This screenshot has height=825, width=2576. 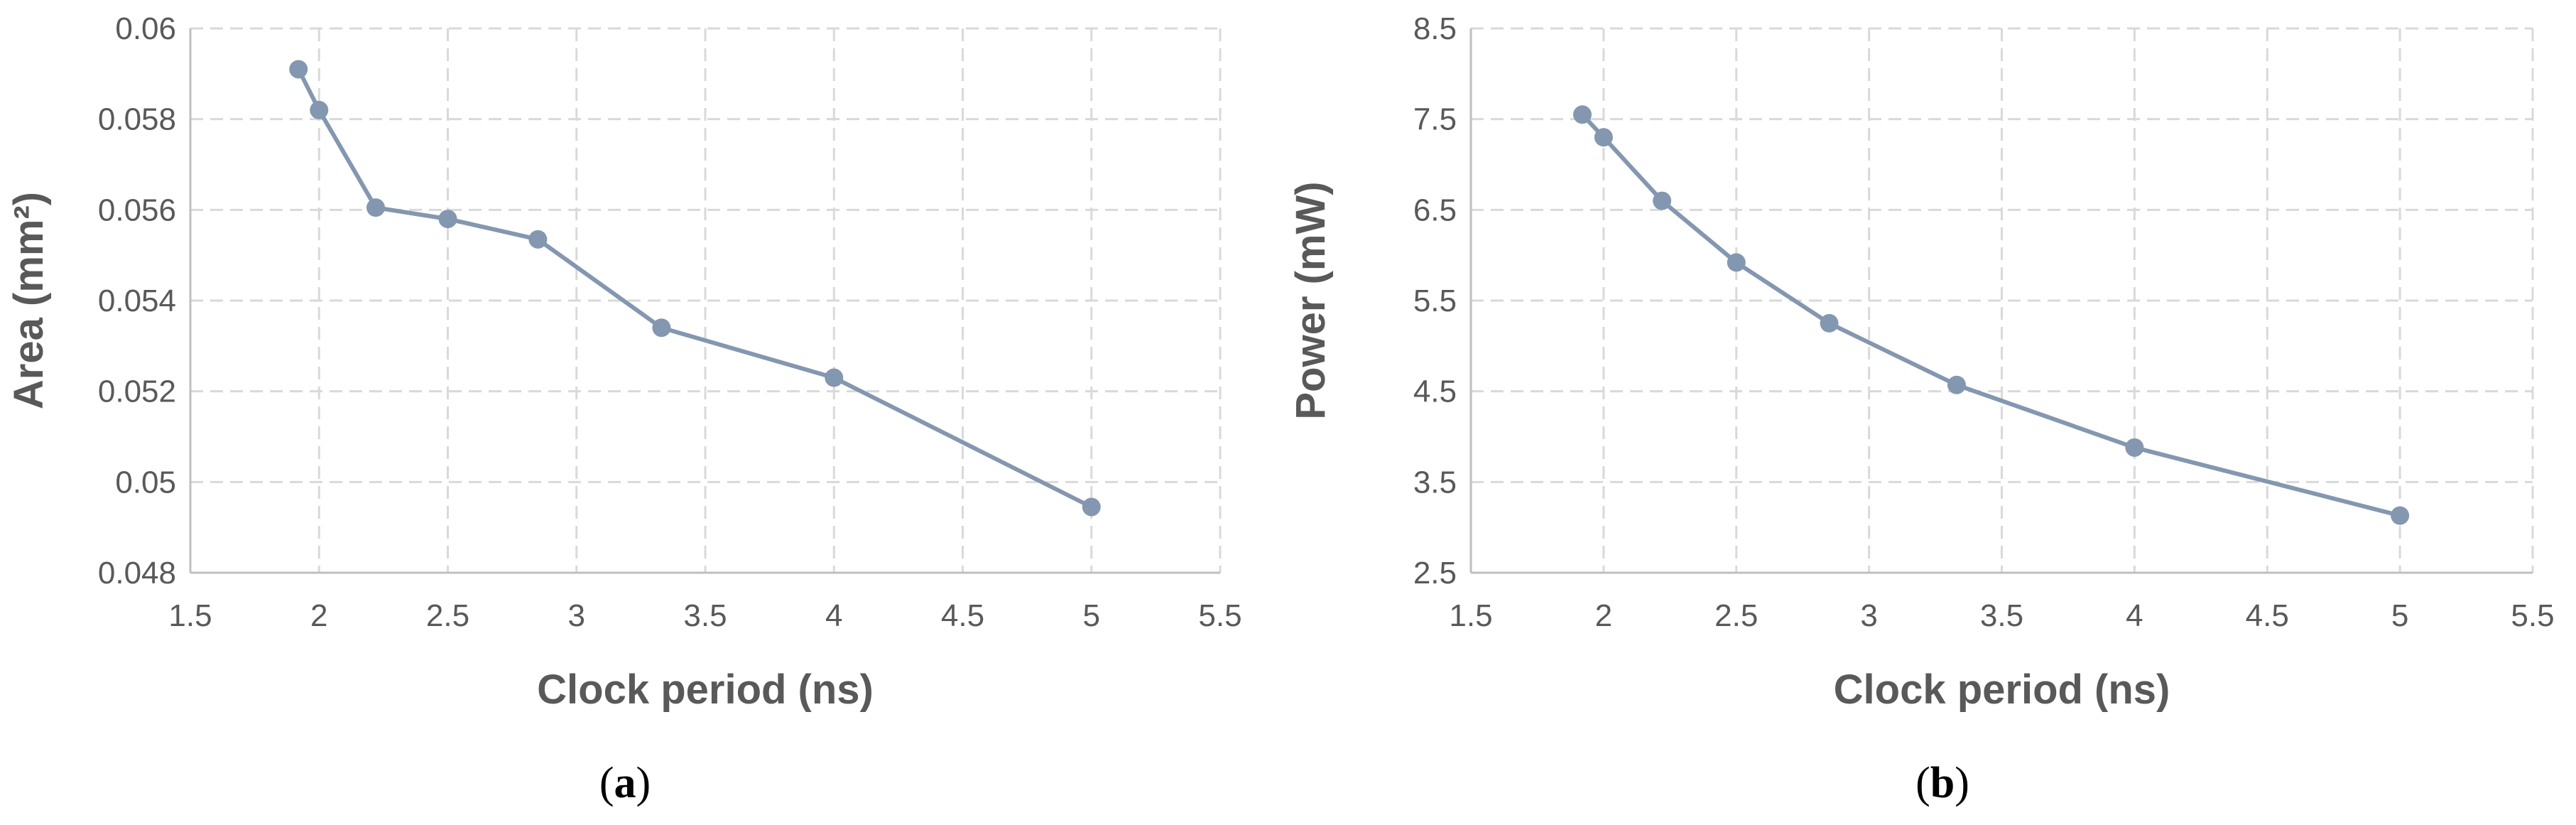 I want to click on chart-a-x-tick-label: 2.5, so click(x=448, y=615).